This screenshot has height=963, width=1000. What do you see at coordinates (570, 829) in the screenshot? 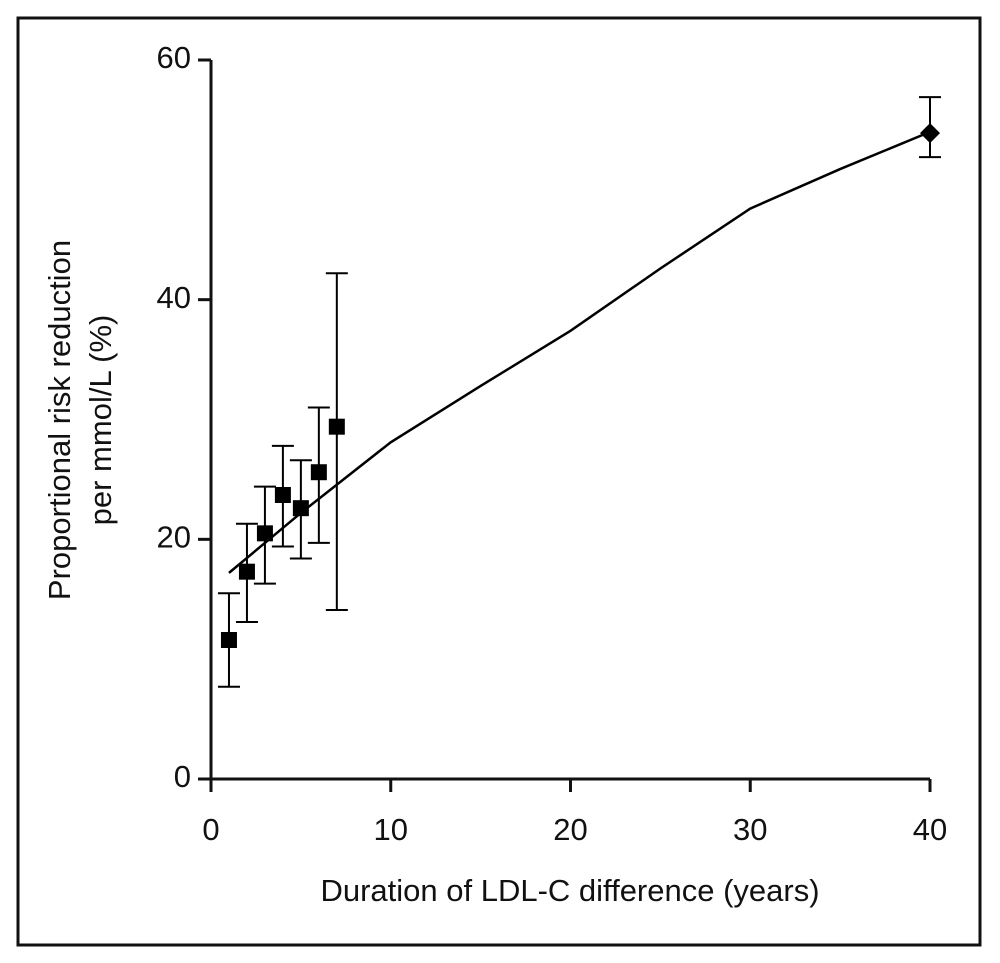
I see `x-tick-label: 20` at bounding box center [570, 829].